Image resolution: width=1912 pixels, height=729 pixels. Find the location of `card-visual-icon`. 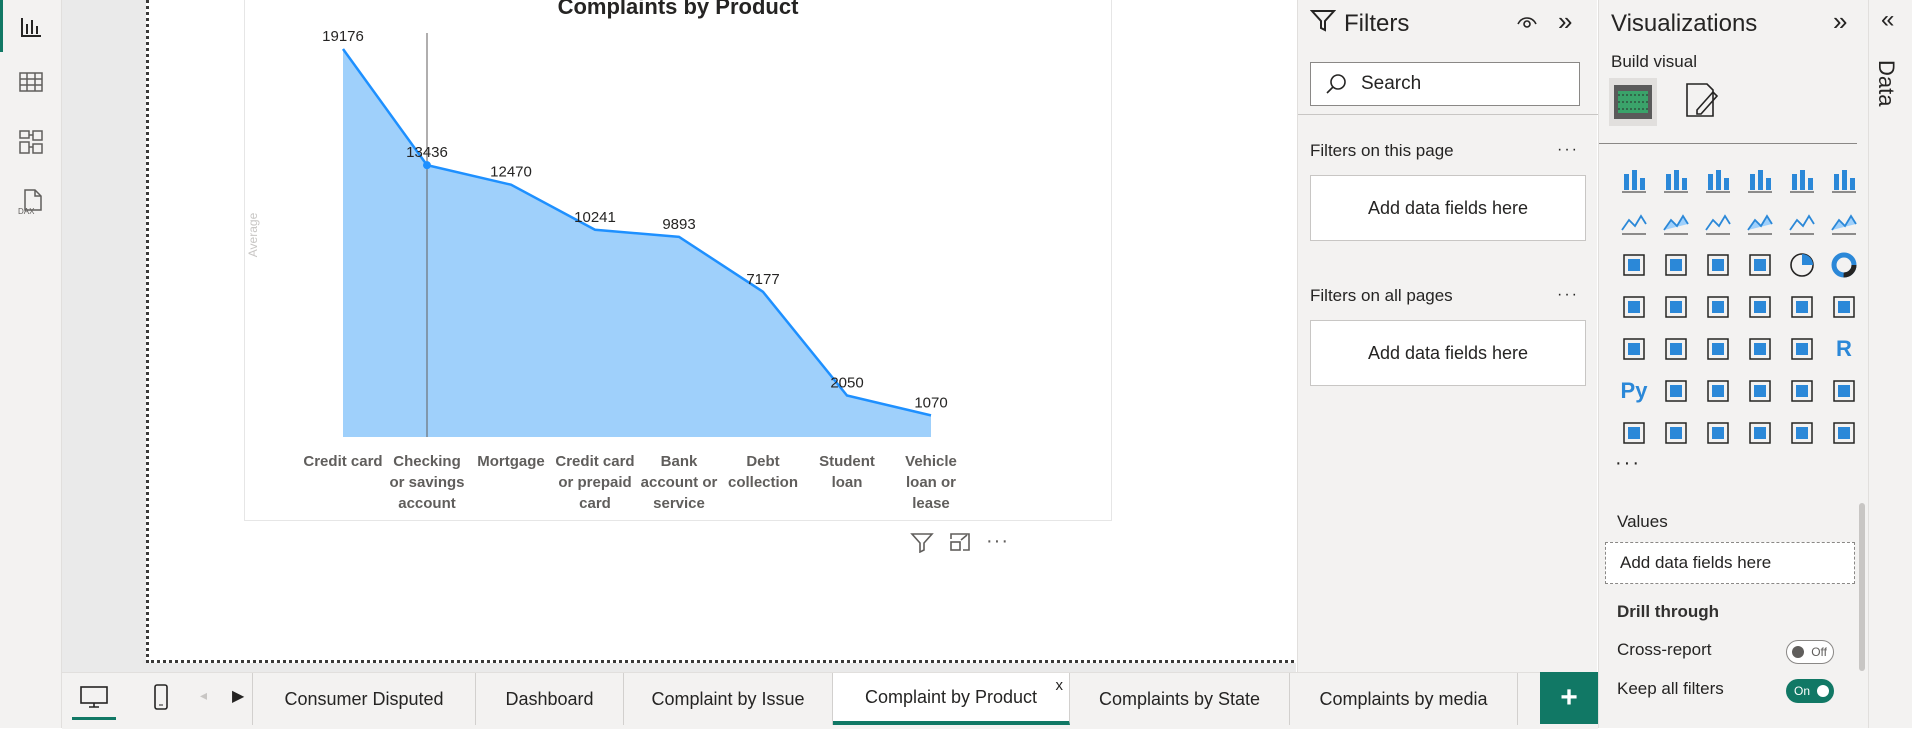

card-visual-icon is located at coordinates (1844, 307).